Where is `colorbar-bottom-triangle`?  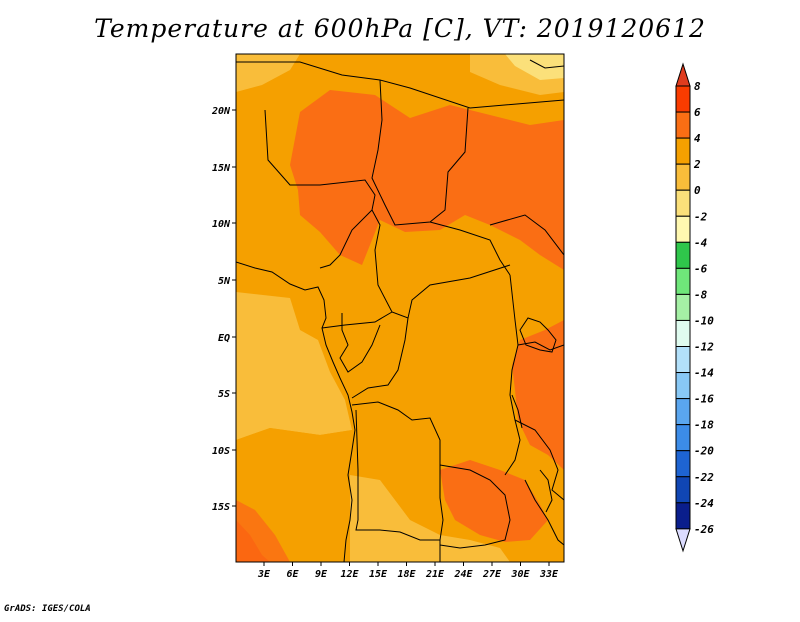 colorbar-bottom-triangle is located at coordinates (683, 540).